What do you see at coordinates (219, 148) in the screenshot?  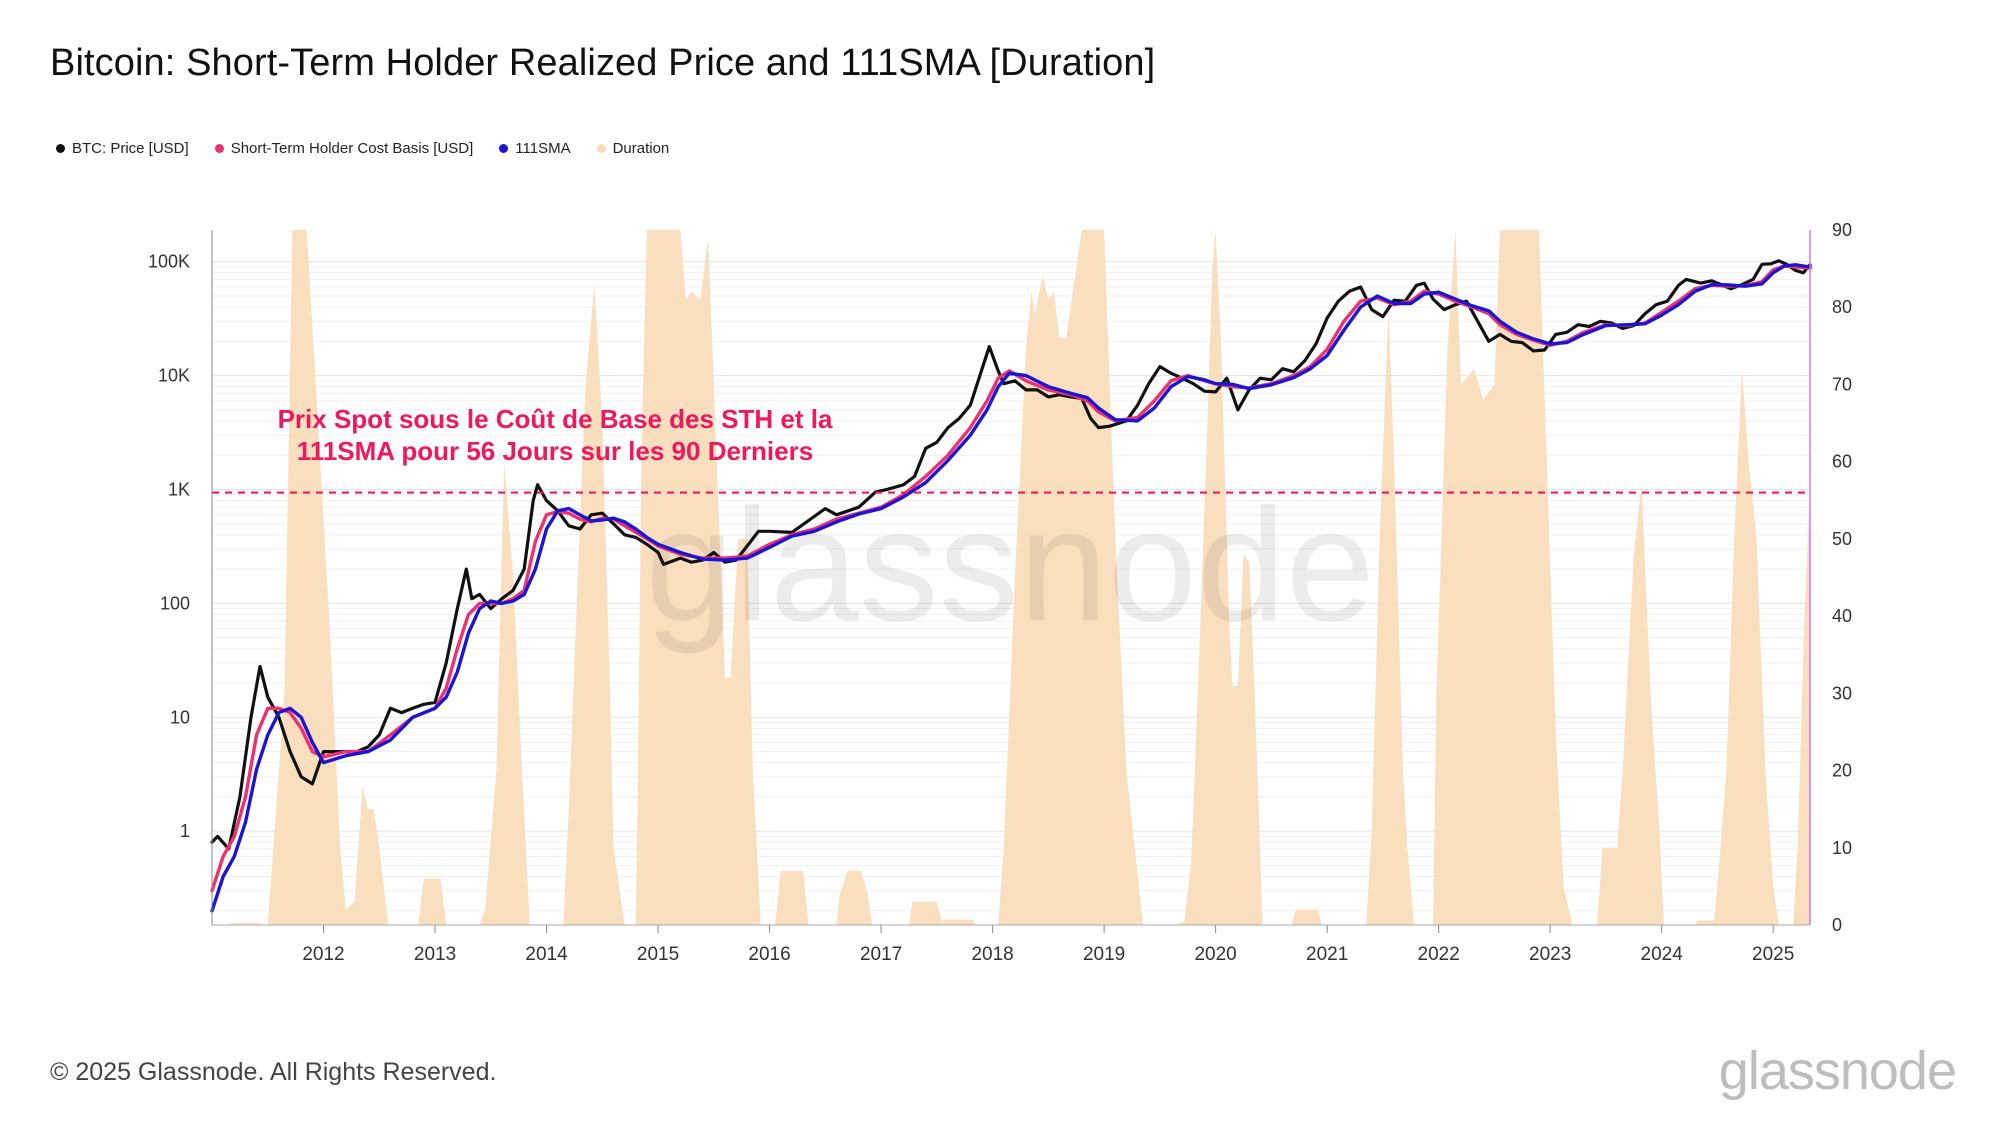 I see `legend-dot-sth-cost-basis` at bounding box center [219, 148].